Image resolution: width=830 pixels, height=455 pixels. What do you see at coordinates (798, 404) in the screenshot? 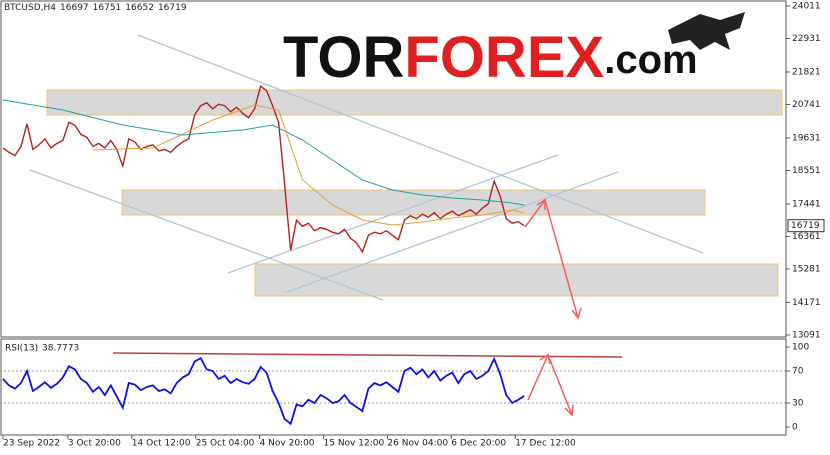
I see `y-tick-label: 30` at bounding box center [798, 404].